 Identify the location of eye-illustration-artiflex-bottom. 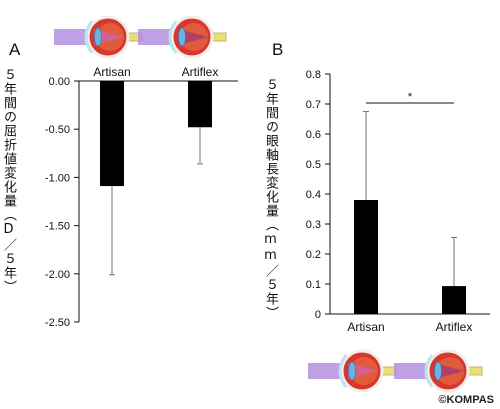
(438, 371).